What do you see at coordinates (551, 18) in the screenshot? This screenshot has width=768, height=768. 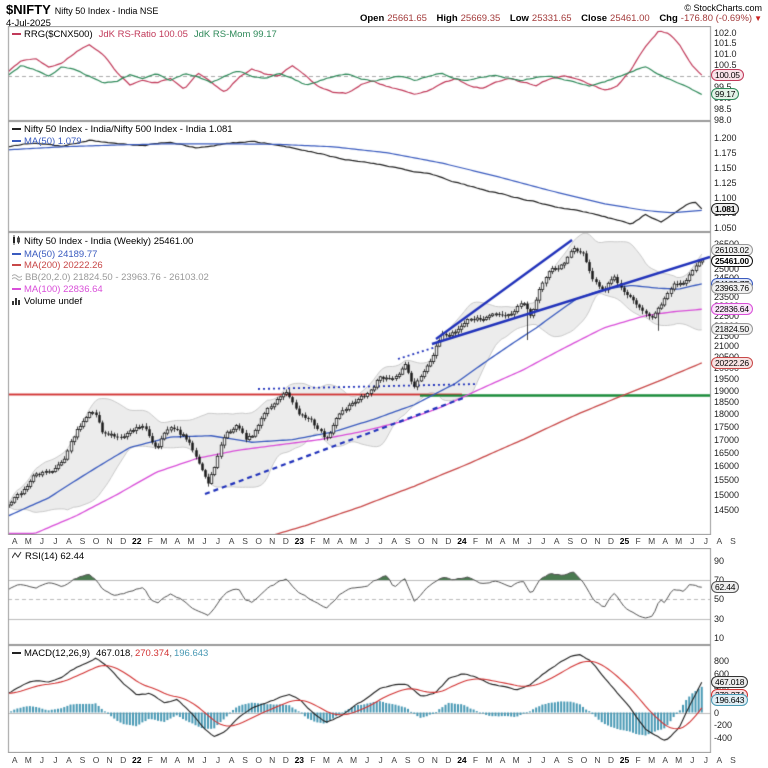 I see `low-value: 25331.65` at bounding box center [551, 18].